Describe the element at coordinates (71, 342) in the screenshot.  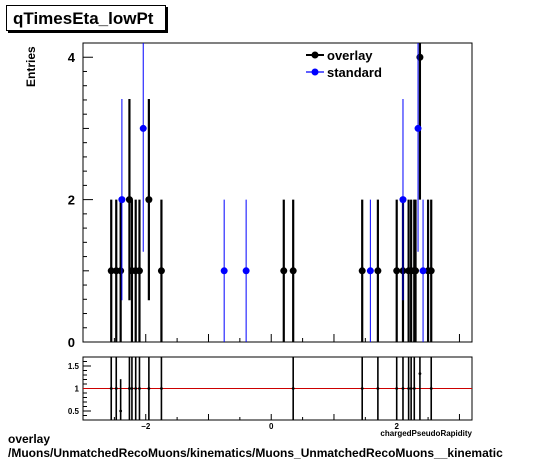
I see `main-y-tick-label: 0` at that location.